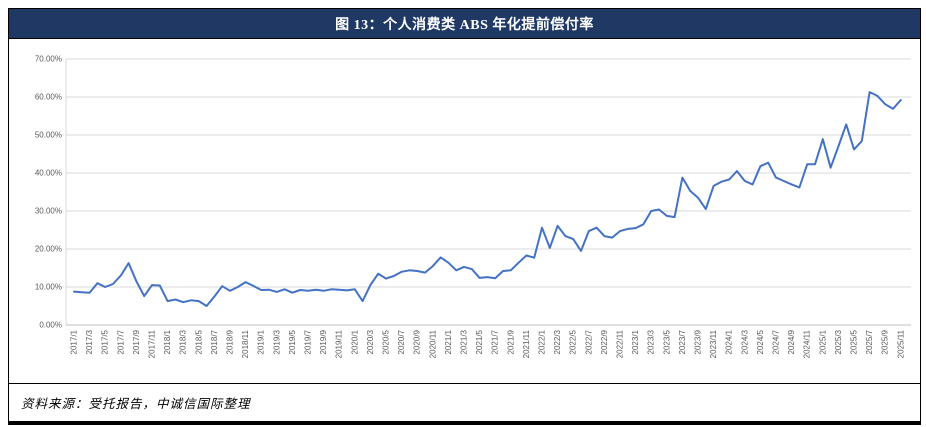 This screenshot has width=926, height=427. I want to click on source-text: 资料来源：受托报告，中诚信国际整理, so click(136, 403).